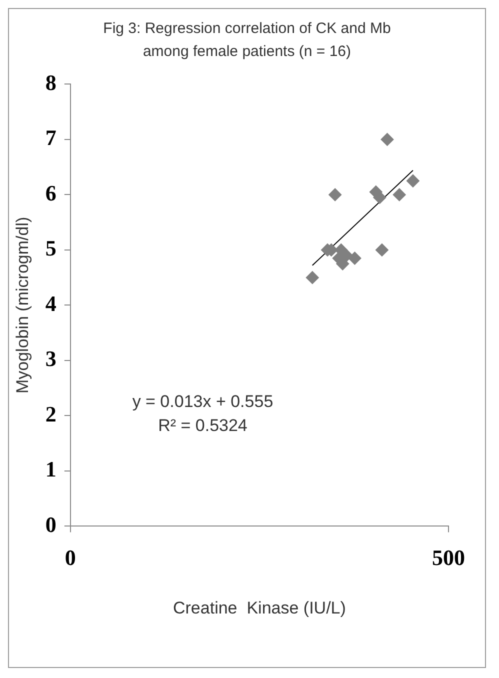 This screenshot has height=678, width=499. I want to click on y-tick-label: 8, so click(50, 82).